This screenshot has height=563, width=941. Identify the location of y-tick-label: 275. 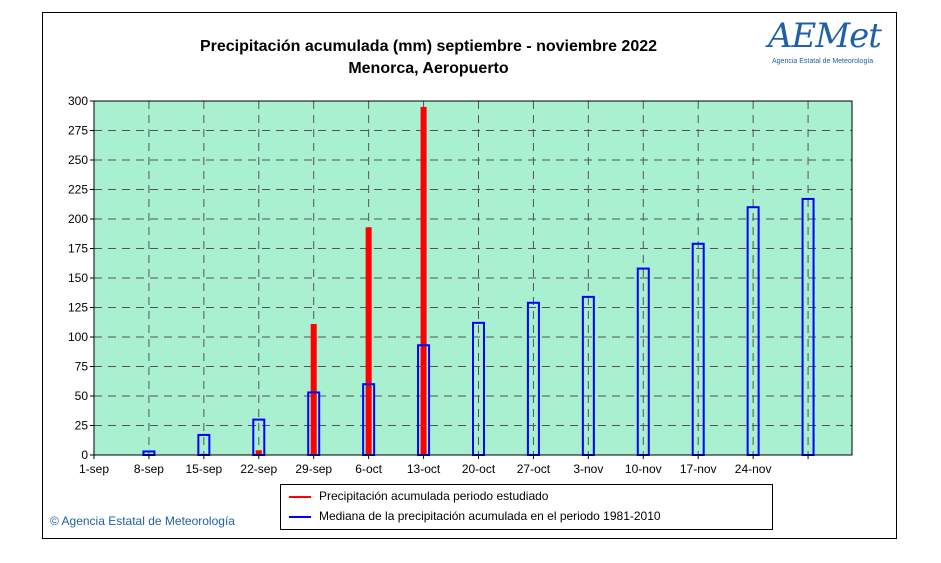
(78, 131).